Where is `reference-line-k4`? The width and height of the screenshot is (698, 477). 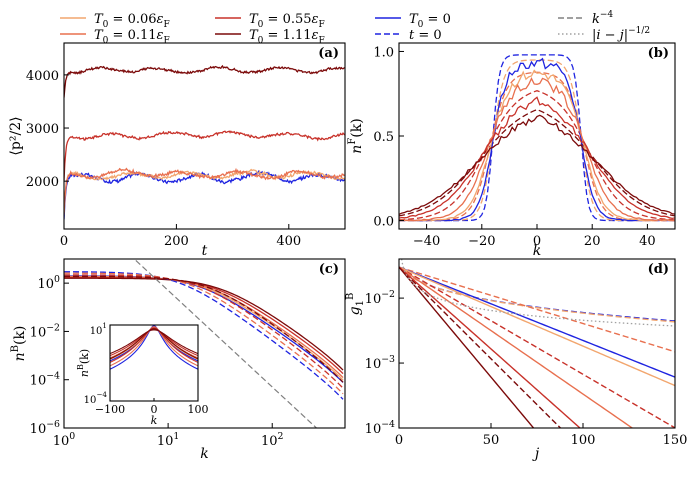 reference-line-k4 is located at coordinates (225, 343).